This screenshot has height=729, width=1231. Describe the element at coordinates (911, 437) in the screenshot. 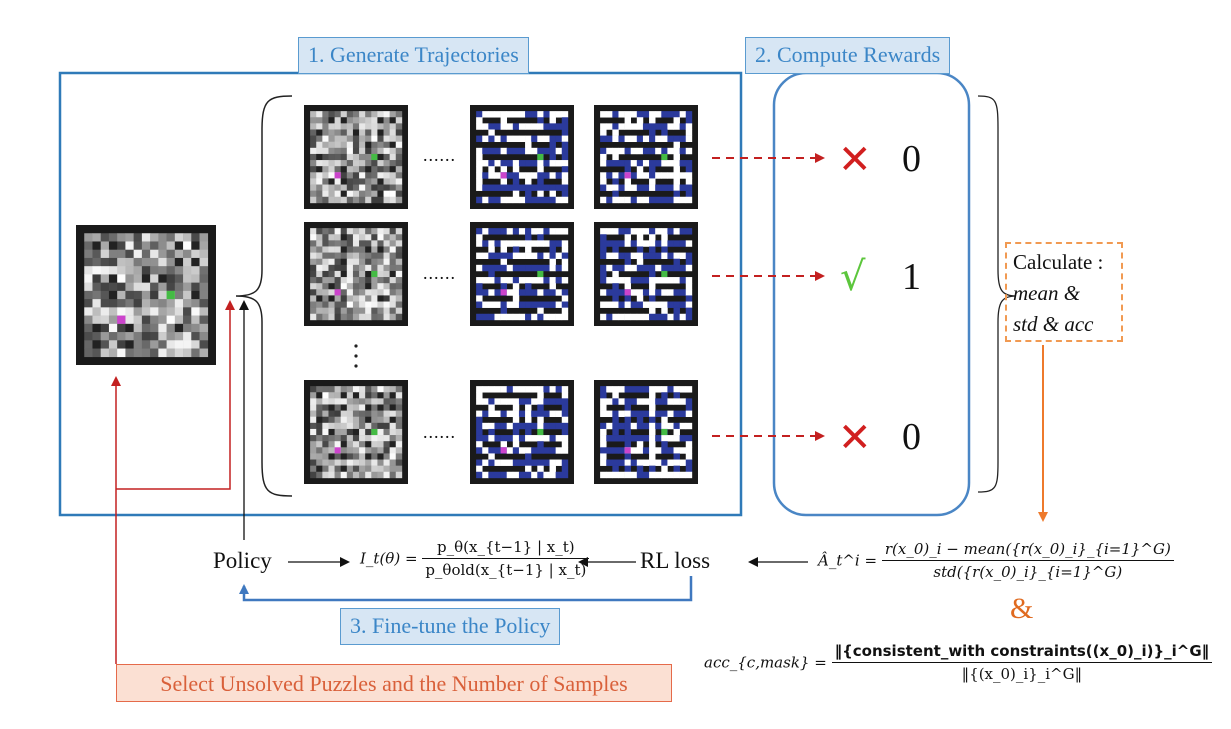

I see `reward-value-3: 0` at that location.